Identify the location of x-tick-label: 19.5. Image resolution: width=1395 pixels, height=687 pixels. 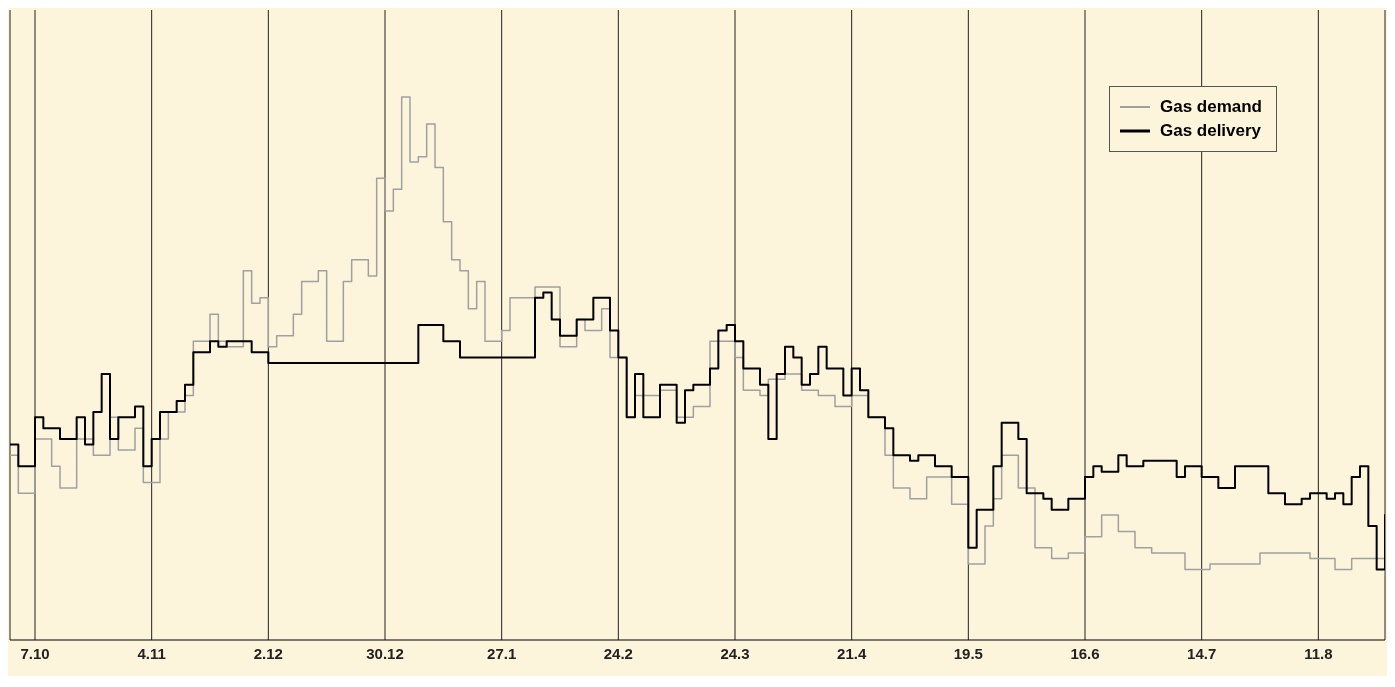
(968, 653).